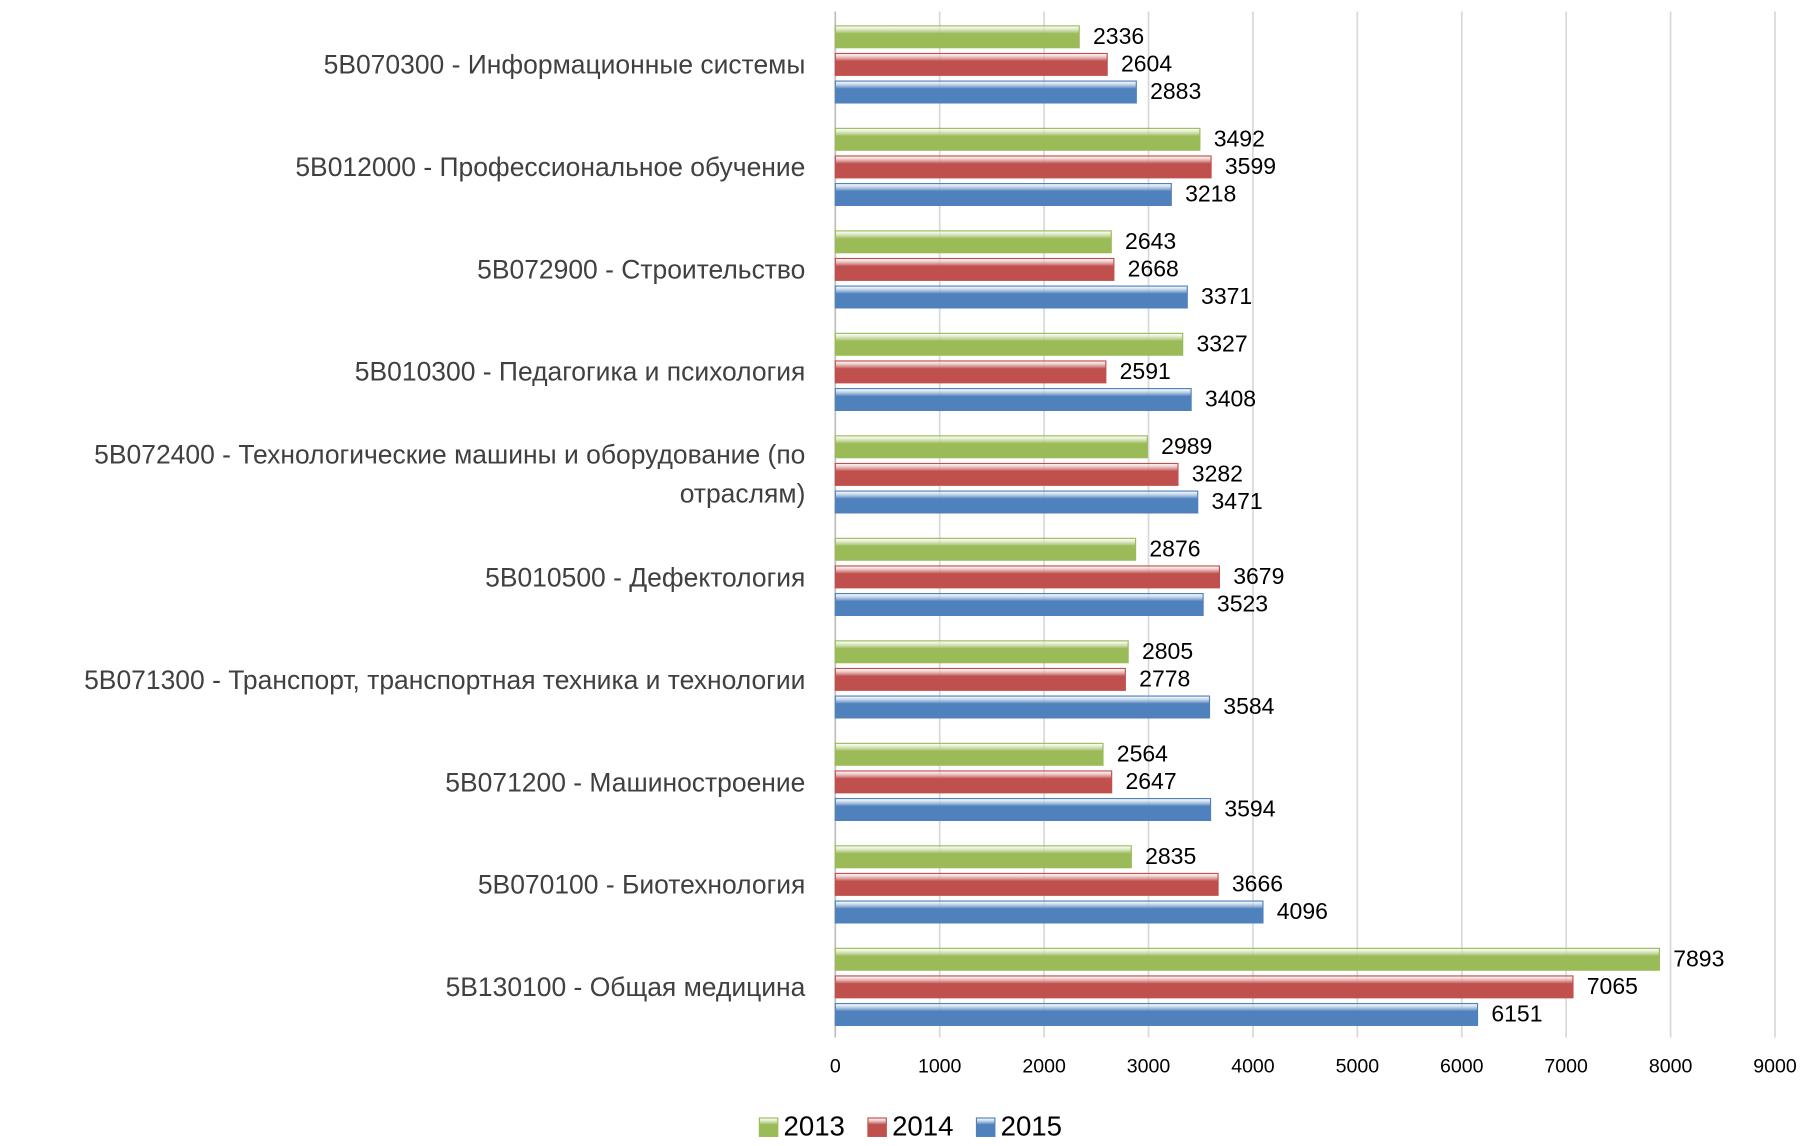 The width and height of the screenshot is (1804, 1146). What do you see at coordinates (1775, 1067) in the screenshot?
I see `x-tick-label: 9000` at bounding box center [1775, 1067].